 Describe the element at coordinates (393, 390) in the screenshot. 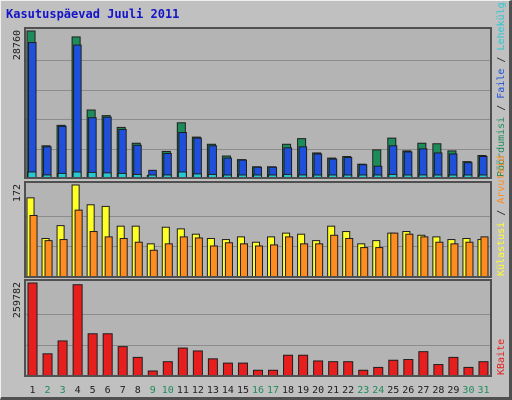

I see `x-tick-label: 25` at that location.